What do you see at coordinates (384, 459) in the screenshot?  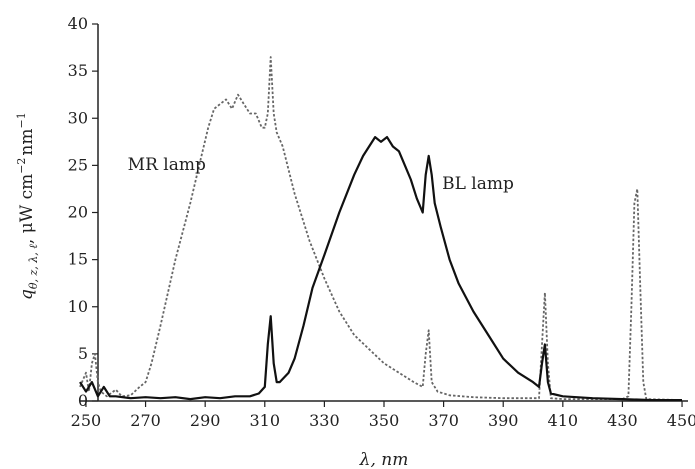 I see `x-axis-label: λ, nm` at bounding box center [384, 459].